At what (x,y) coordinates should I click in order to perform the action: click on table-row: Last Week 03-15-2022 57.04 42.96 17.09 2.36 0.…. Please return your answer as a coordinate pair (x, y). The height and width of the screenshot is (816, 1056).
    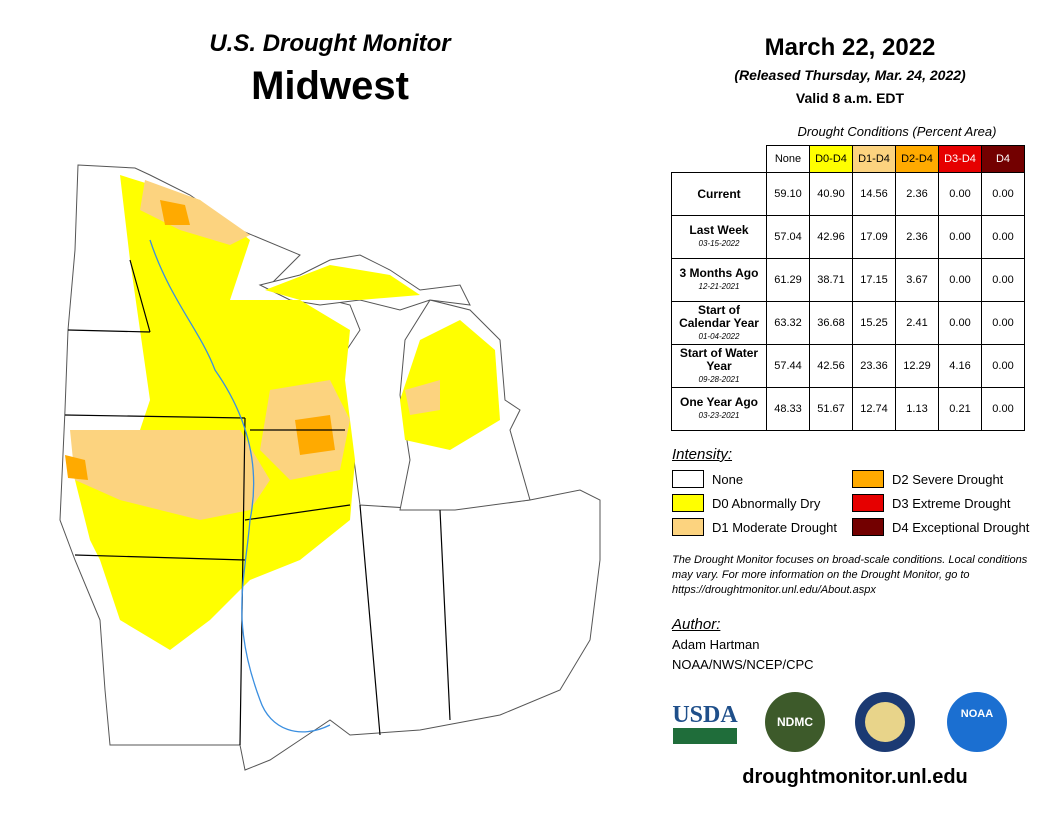
    Looking at the image, I should click on (848, 237).